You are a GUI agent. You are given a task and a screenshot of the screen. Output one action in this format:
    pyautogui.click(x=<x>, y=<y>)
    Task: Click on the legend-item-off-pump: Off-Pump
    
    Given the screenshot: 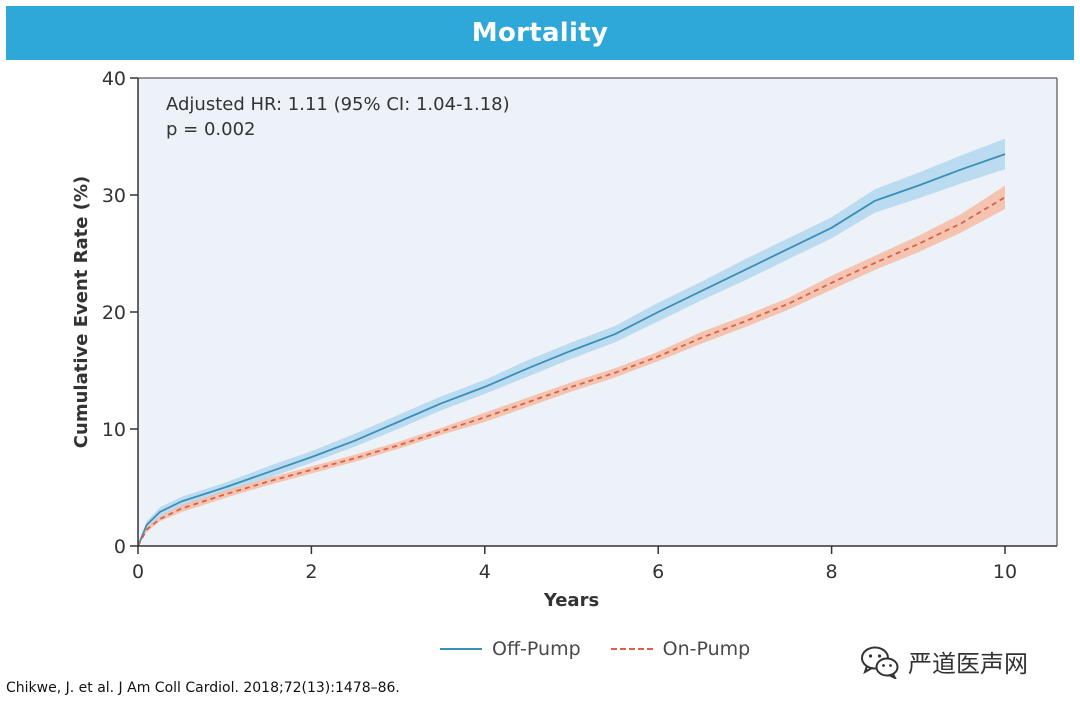 What is the action you would take?
    pyautogui.click(x=510, y=649)
    